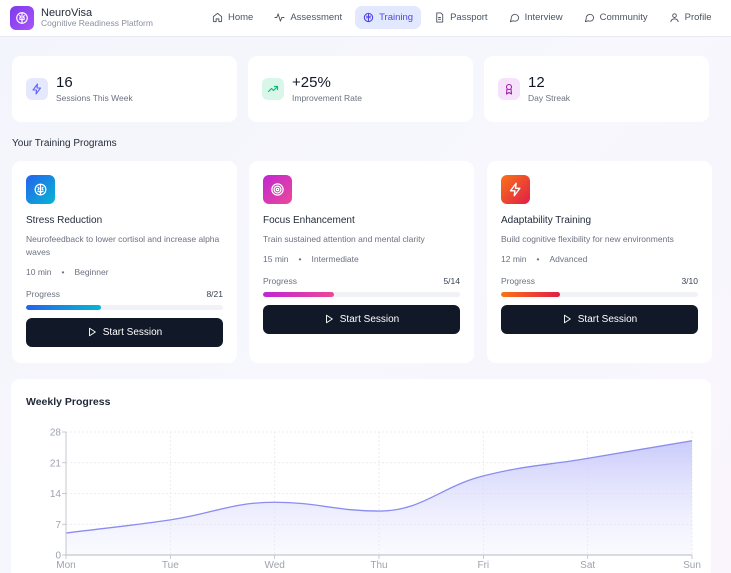 This screenshot has width=731, height=573. Describe the element at coordinates (67, 12) in the screenshot. I see `app-name: NeuroVisa` at that location.